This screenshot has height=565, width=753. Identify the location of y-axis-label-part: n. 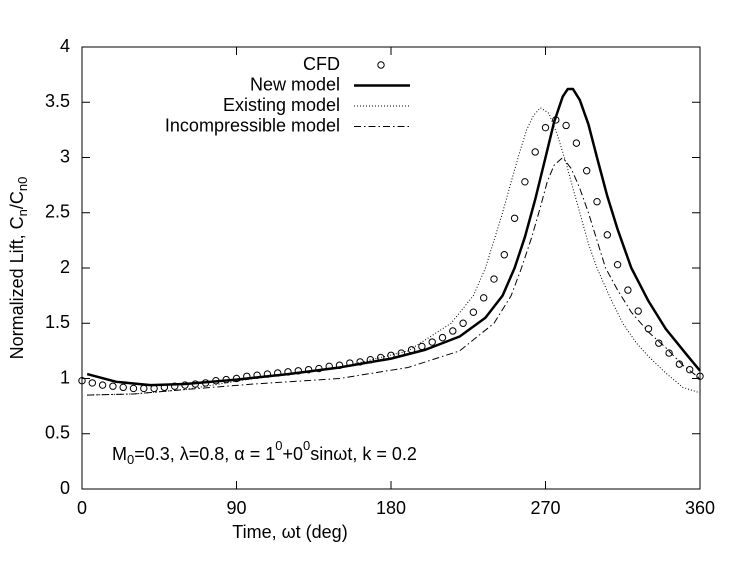
(22, 212).